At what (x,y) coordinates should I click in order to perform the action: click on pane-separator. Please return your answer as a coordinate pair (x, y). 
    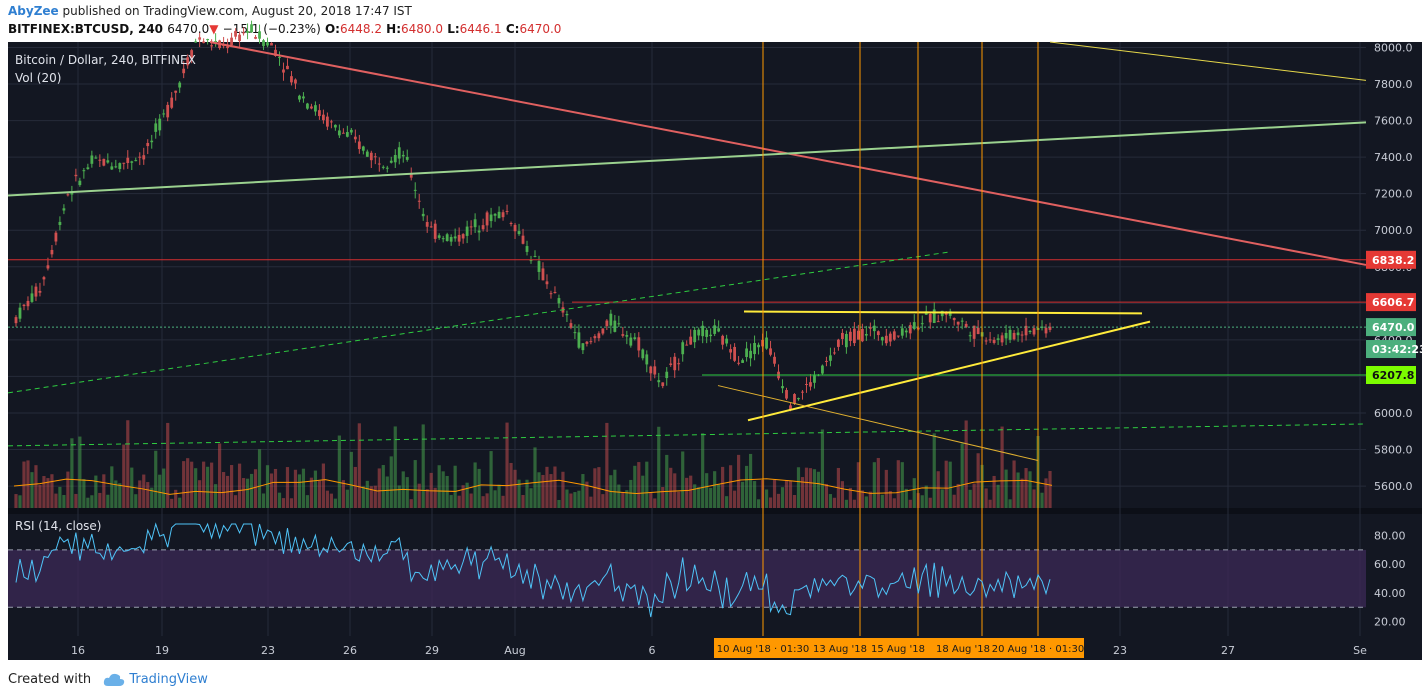
    Looking at the image, I should click on (715, 511).